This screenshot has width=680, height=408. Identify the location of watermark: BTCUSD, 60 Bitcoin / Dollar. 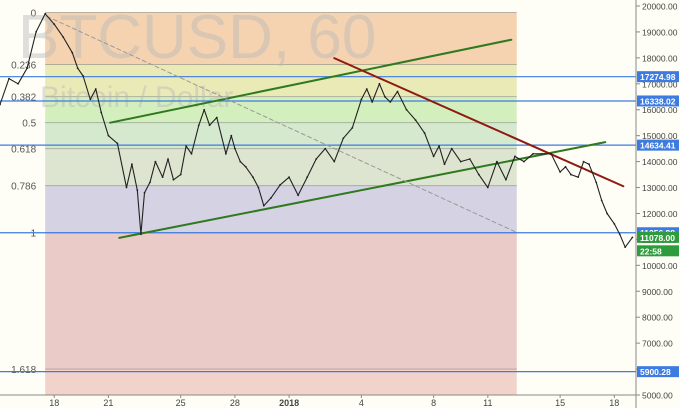
(197, 58).